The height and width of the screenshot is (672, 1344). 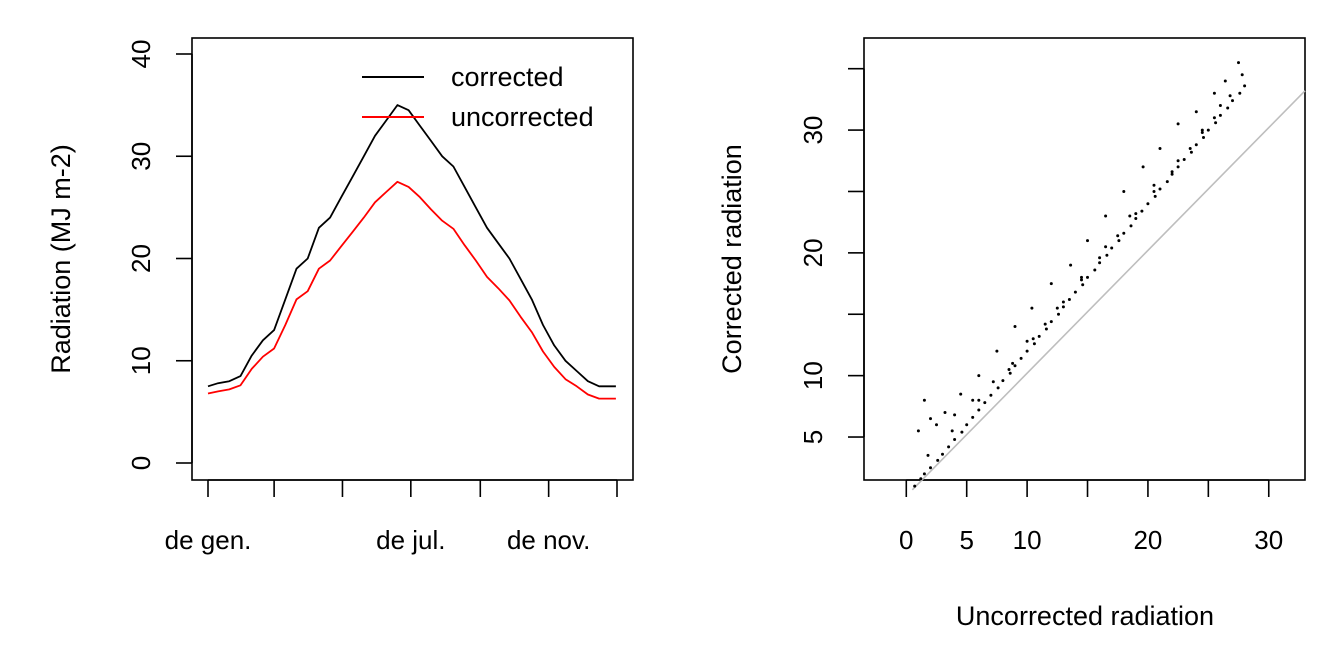 What do you see at coordinates (1085, 616) in the screenshot?
I see `right-x-axis-title: Uncorrected radiation` at bounding box center [1085, 616].